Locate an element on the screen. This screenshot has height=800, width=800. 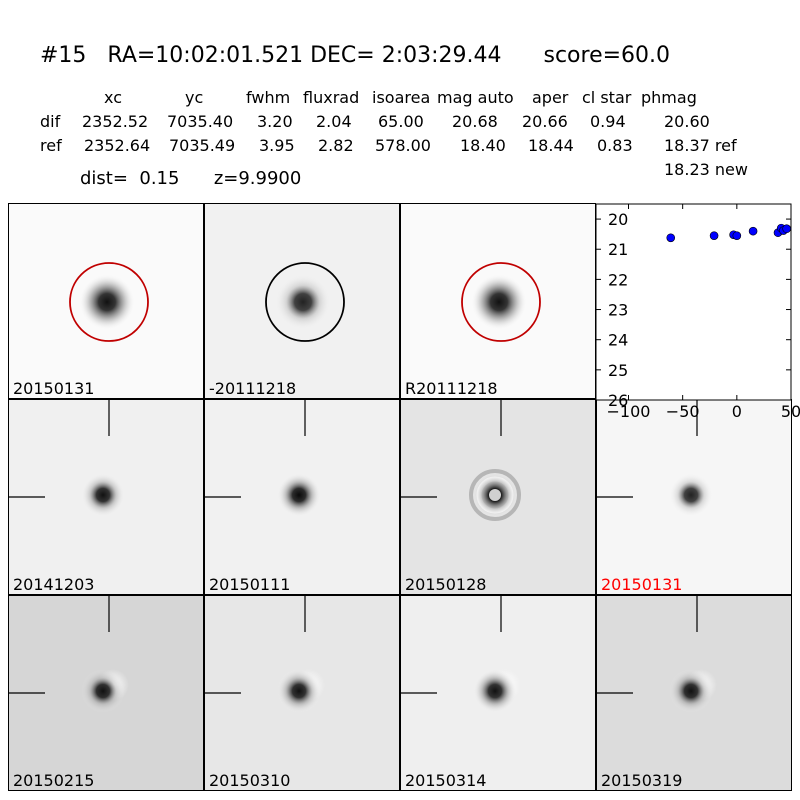
candidate-coords: RA=10:02:01.521 DEC= 2:03:29.44 is located at coordinates (304, 55).